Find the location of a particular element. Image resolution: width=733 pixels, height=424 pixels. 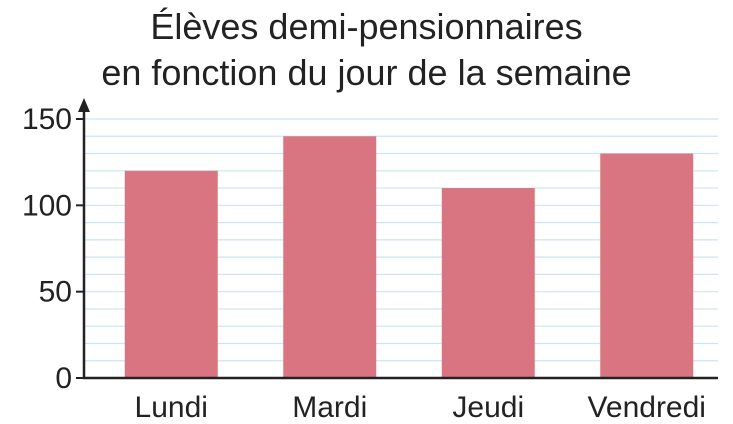

bar-mardi is located at coordinates (330, 257).